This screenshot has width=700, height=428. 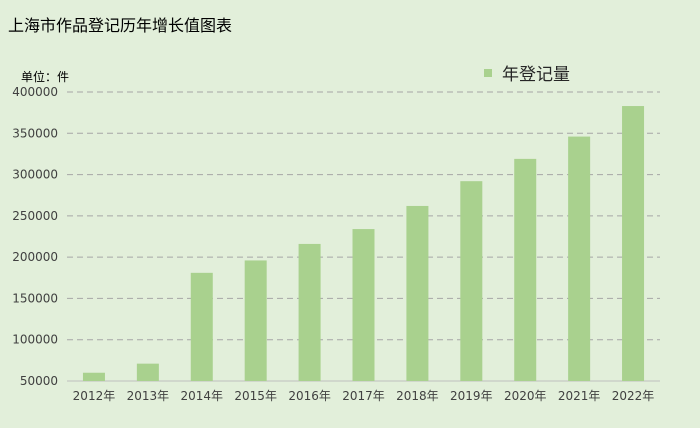 I want to click on x-tick-label: 2014年, so click(x=201, y=396).